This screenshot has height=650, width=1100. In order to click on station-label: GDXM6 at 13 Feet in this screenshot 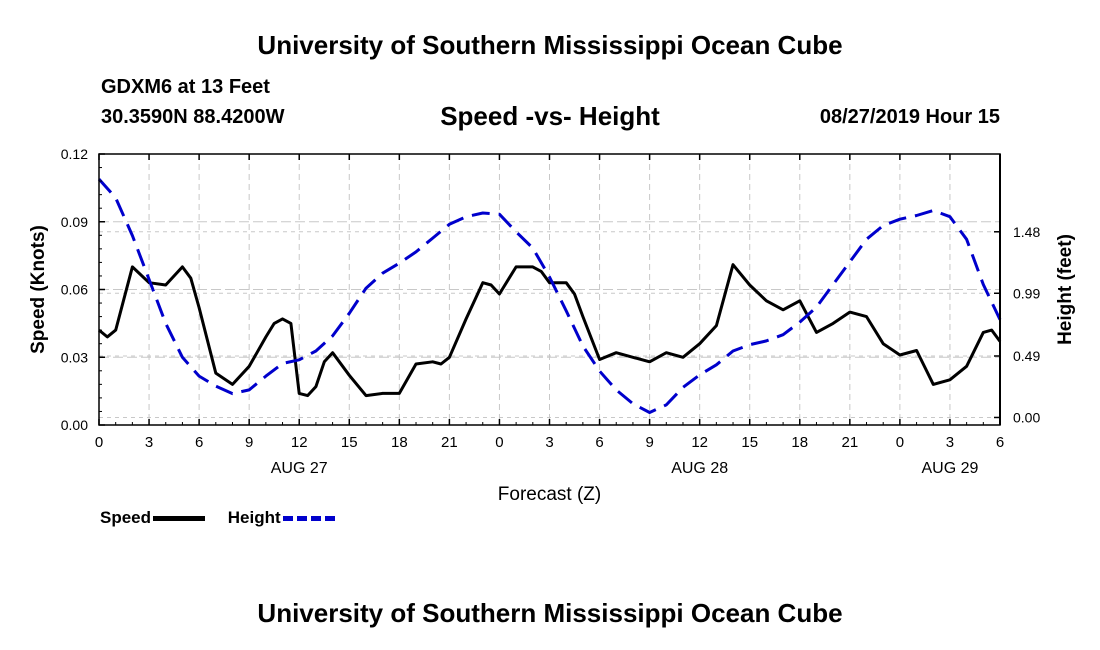, I will do `click(185, 87)`.